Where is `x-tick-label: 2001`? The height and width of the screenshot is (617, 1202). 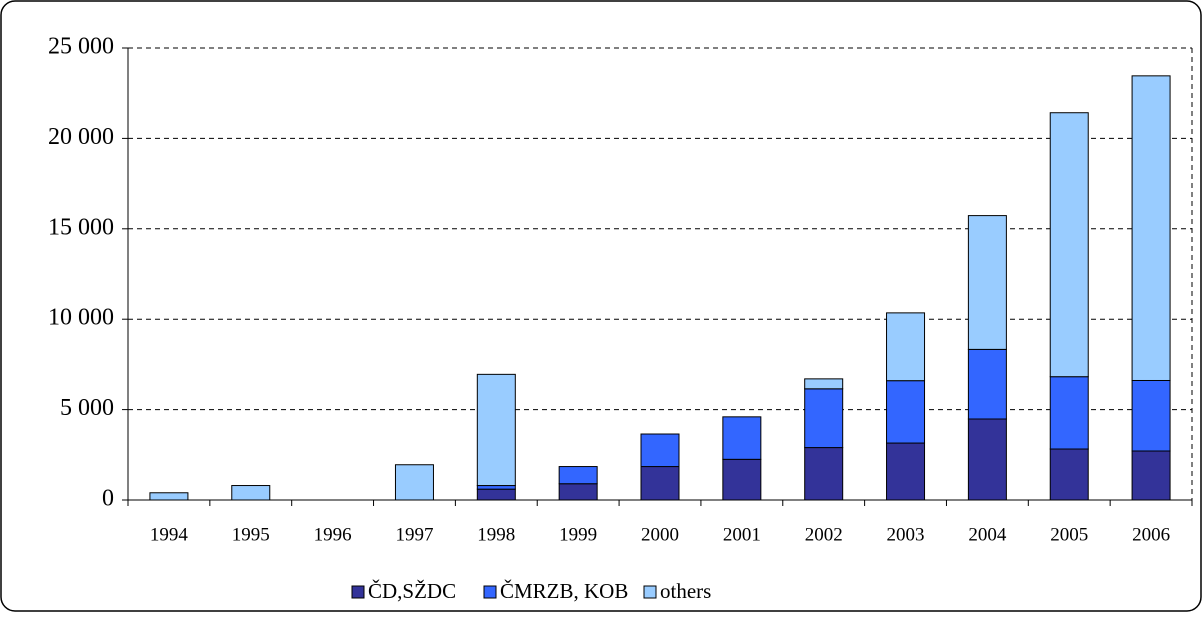 x-tick-label: 2001 is located at coordinates (742, 534).